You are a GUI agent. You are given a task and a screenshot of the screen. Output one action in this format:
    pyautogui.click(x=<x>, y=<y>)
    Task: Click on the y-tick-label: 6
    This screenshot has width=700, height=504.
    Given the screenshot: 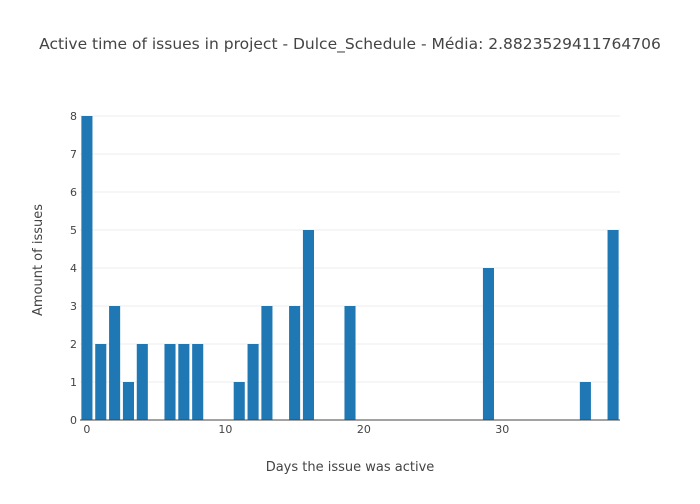 What is the action you would take?
    pyautogui.click(x=73, y=192)
    